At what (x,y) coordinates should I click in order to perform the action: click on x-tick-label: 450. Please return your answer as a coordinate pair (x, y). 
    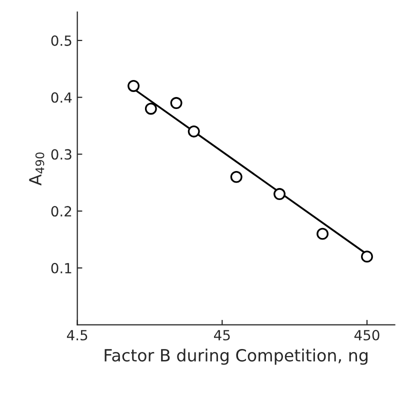
    Looking at the image, I should click on (367, 335).